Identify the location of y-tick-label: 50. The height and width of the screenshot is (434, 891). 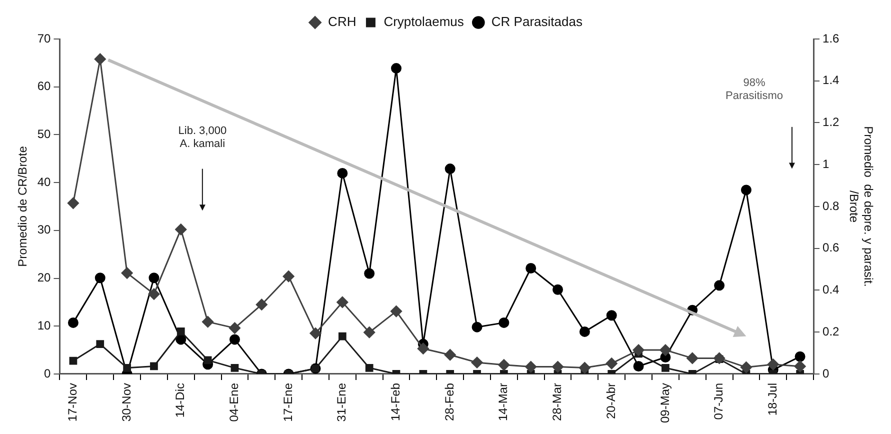
(44, 134).